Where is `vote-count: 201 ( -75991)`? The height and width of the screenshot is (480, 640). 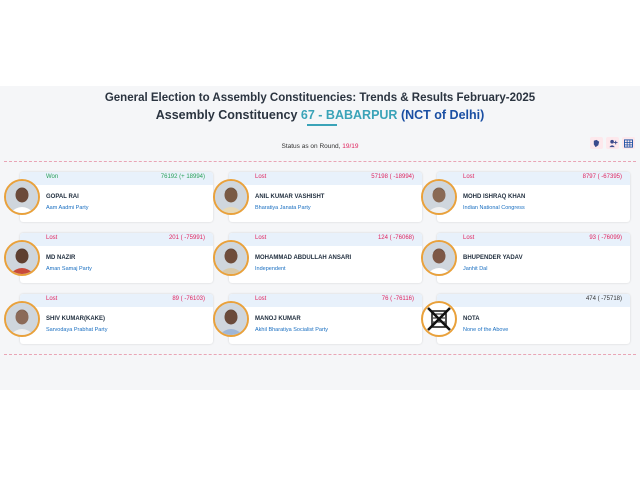
vote-count: 201 ( -75991) is located at coordinates (186, 238).